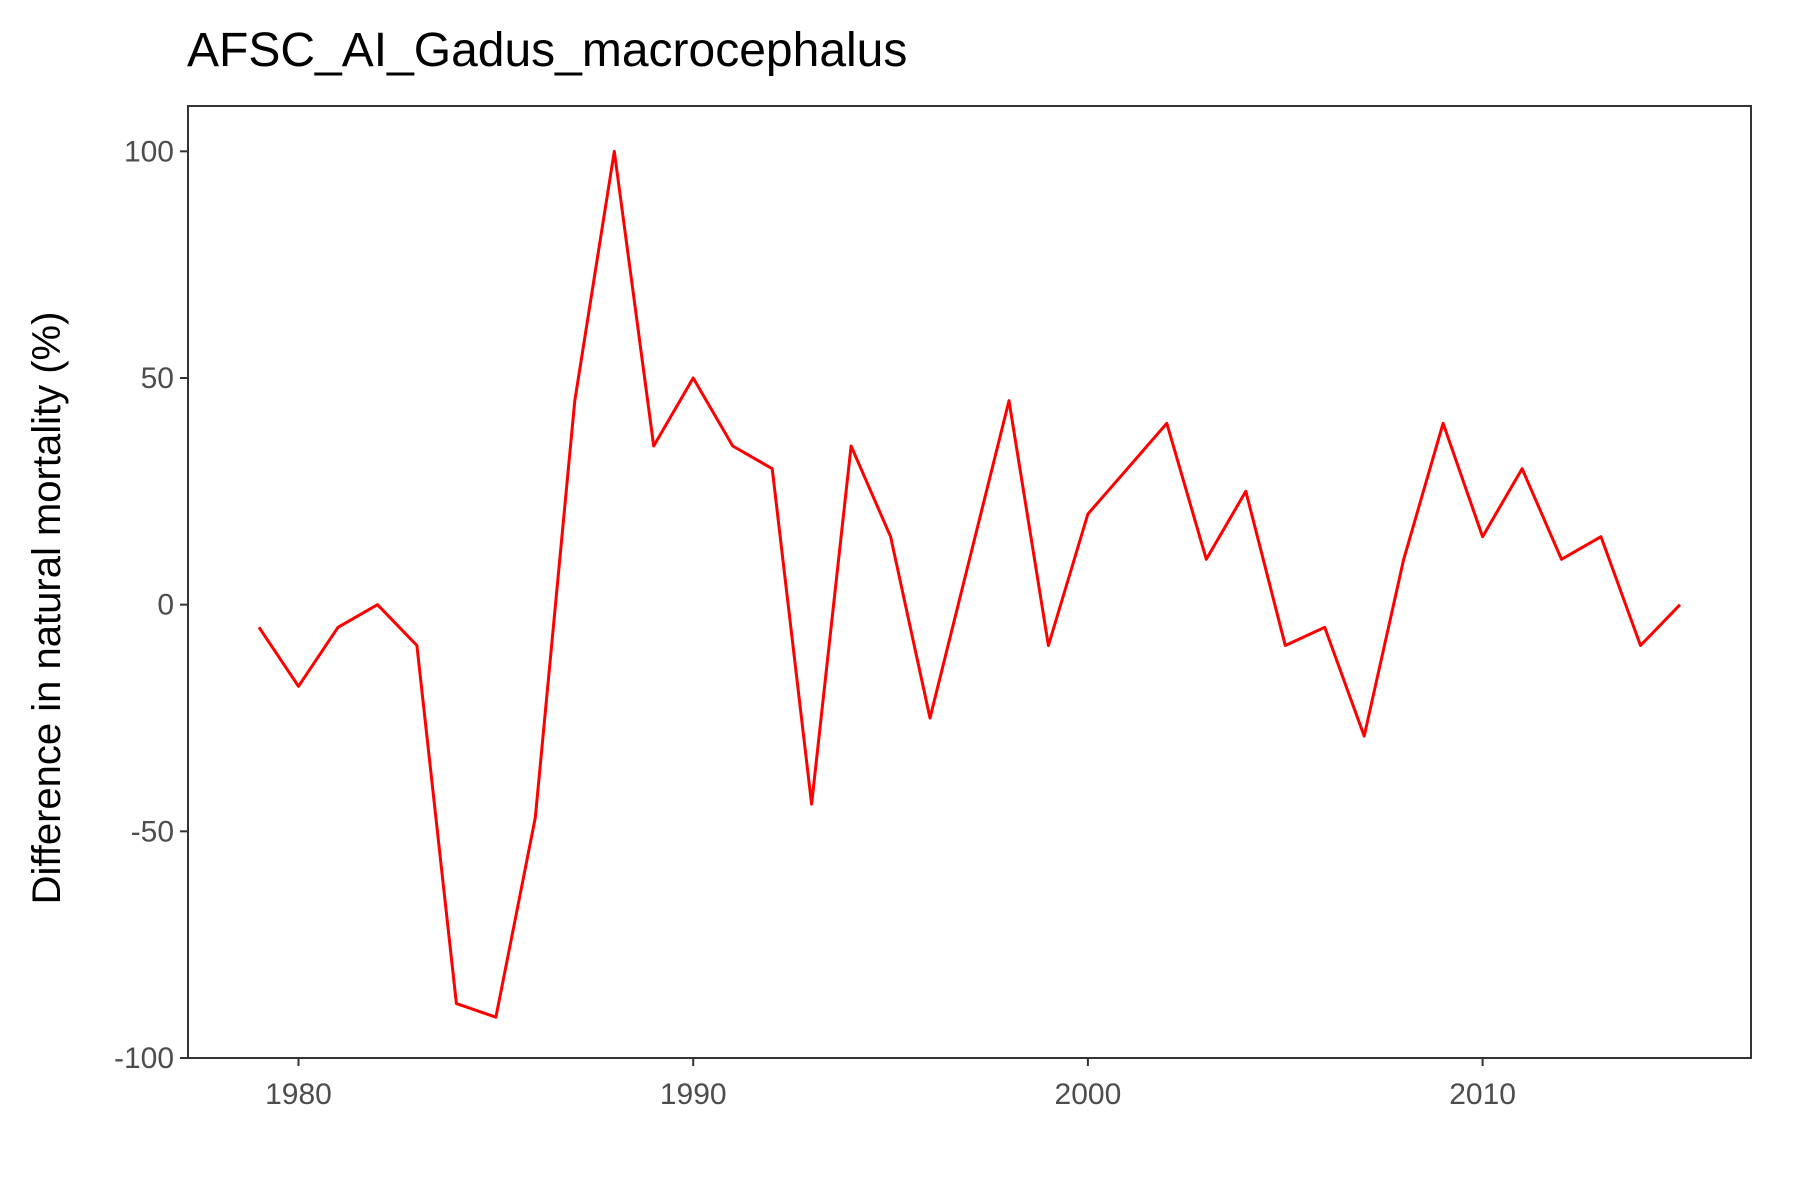  What do you see at coordinates (547, 50) in the screenshot?
I see `chart-title: AFSC_AI_Gadus_macrocephalus` at bounding box center [547, 50].